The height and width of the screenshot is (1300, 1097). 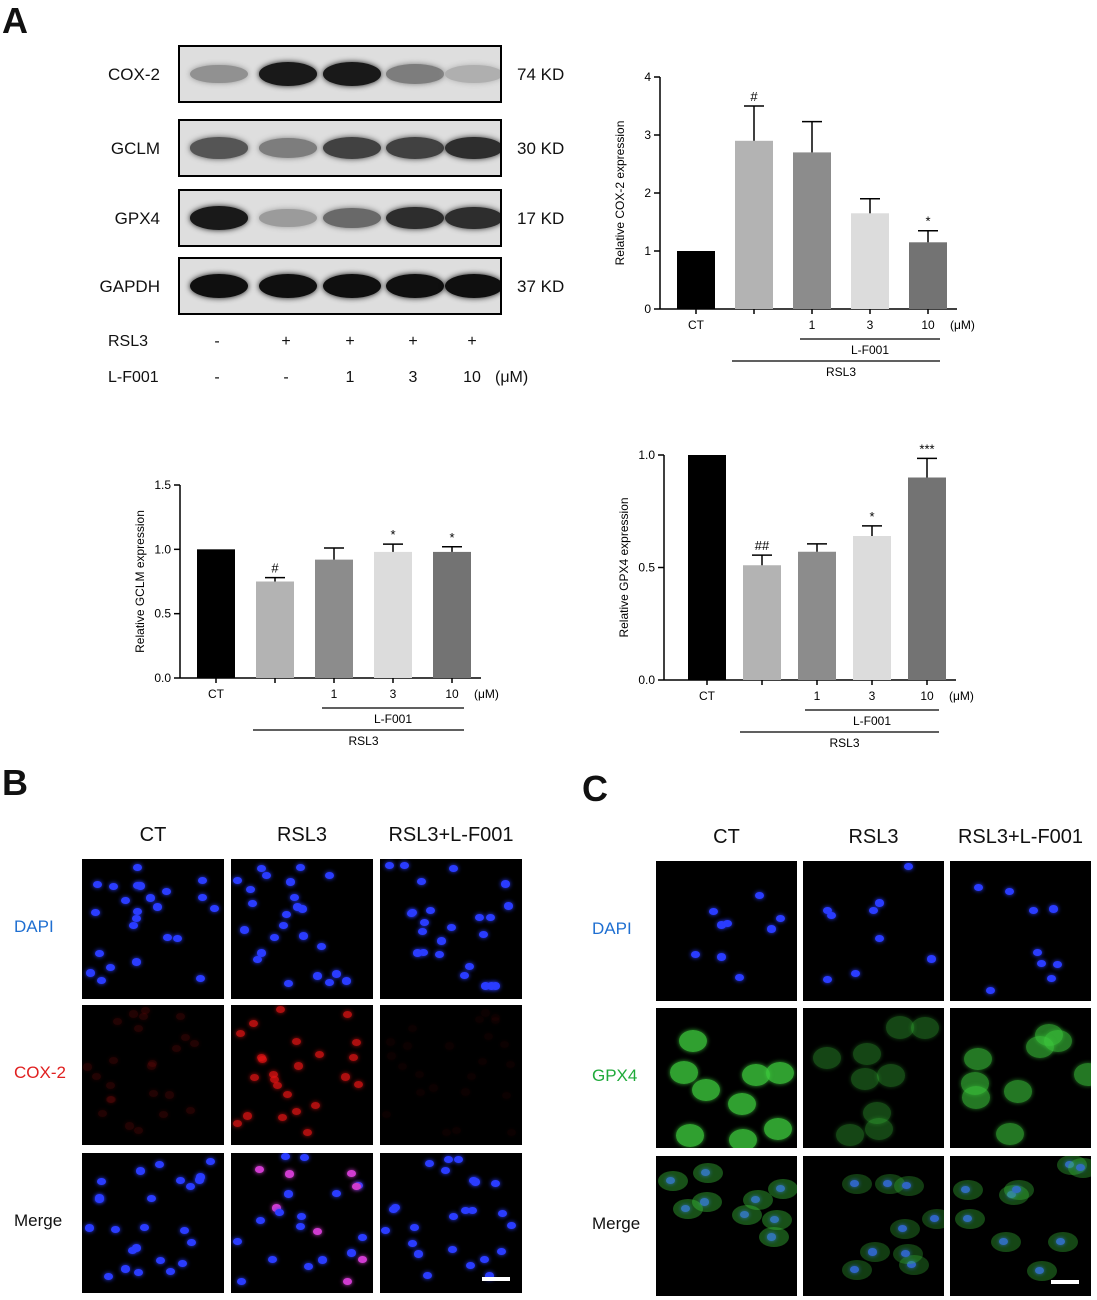 What do you see at coordinates (647, 309) in the screenshot?
I see `y-tick-label: 0` at bounding box center [647, 309].